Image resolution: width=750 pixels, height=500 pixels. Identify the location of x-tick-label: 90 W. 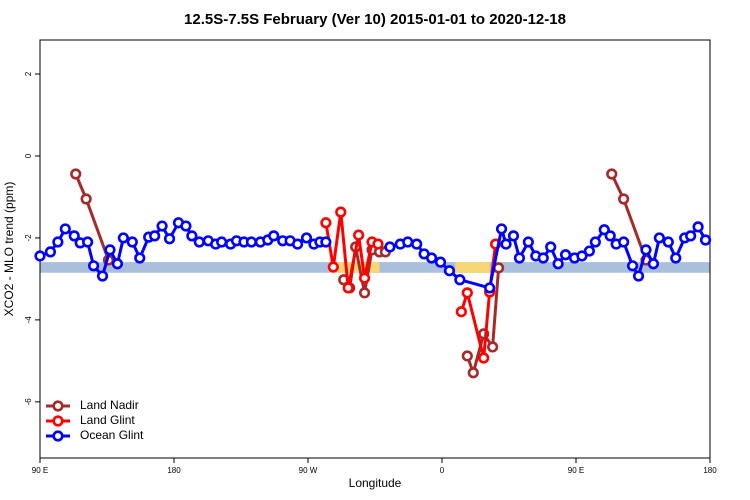
(308, 470).